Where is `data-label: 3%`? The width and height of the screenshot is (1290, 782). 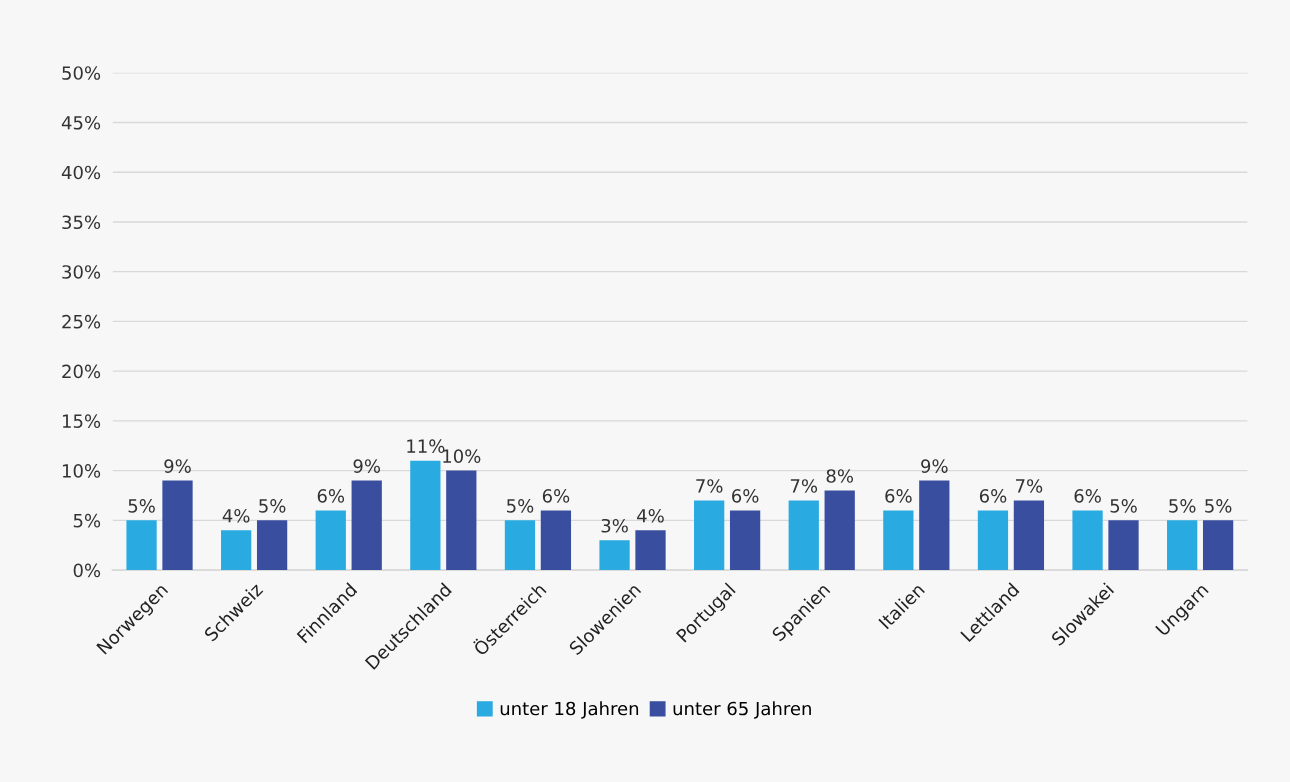
data-label: 3% is located at coordinates (614, 525).